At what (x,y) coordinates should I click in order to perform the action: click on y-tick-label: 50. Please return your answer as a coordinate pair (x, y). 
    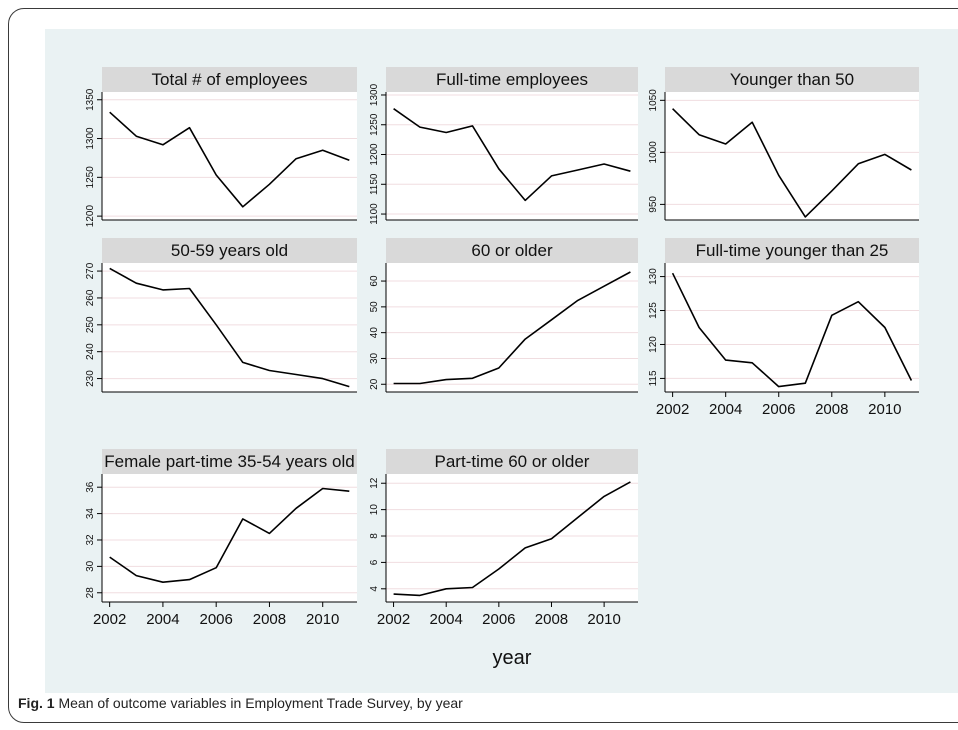
    Looking at the image, I should click on (374, 307).